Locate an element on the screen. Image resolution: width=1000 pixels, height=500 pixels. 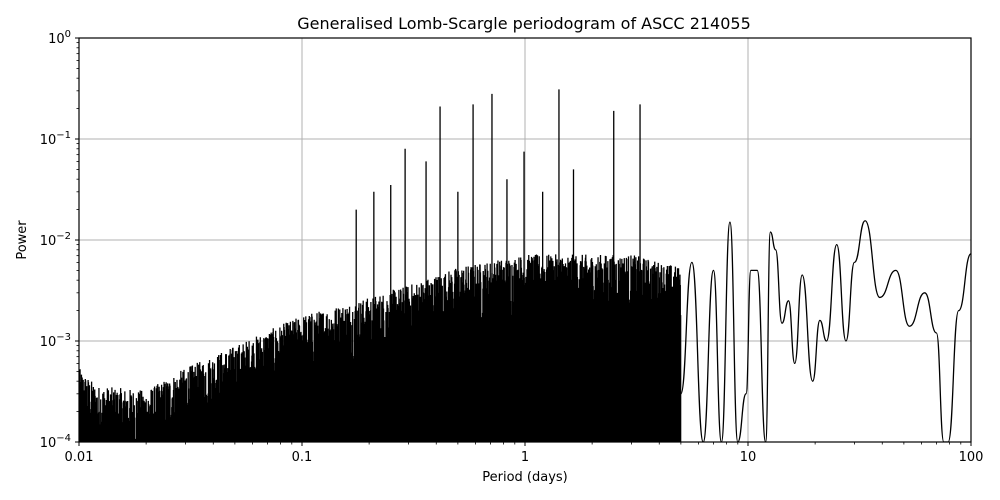
y-tick-label: 10⁰ is located at coordinates (59, 38).